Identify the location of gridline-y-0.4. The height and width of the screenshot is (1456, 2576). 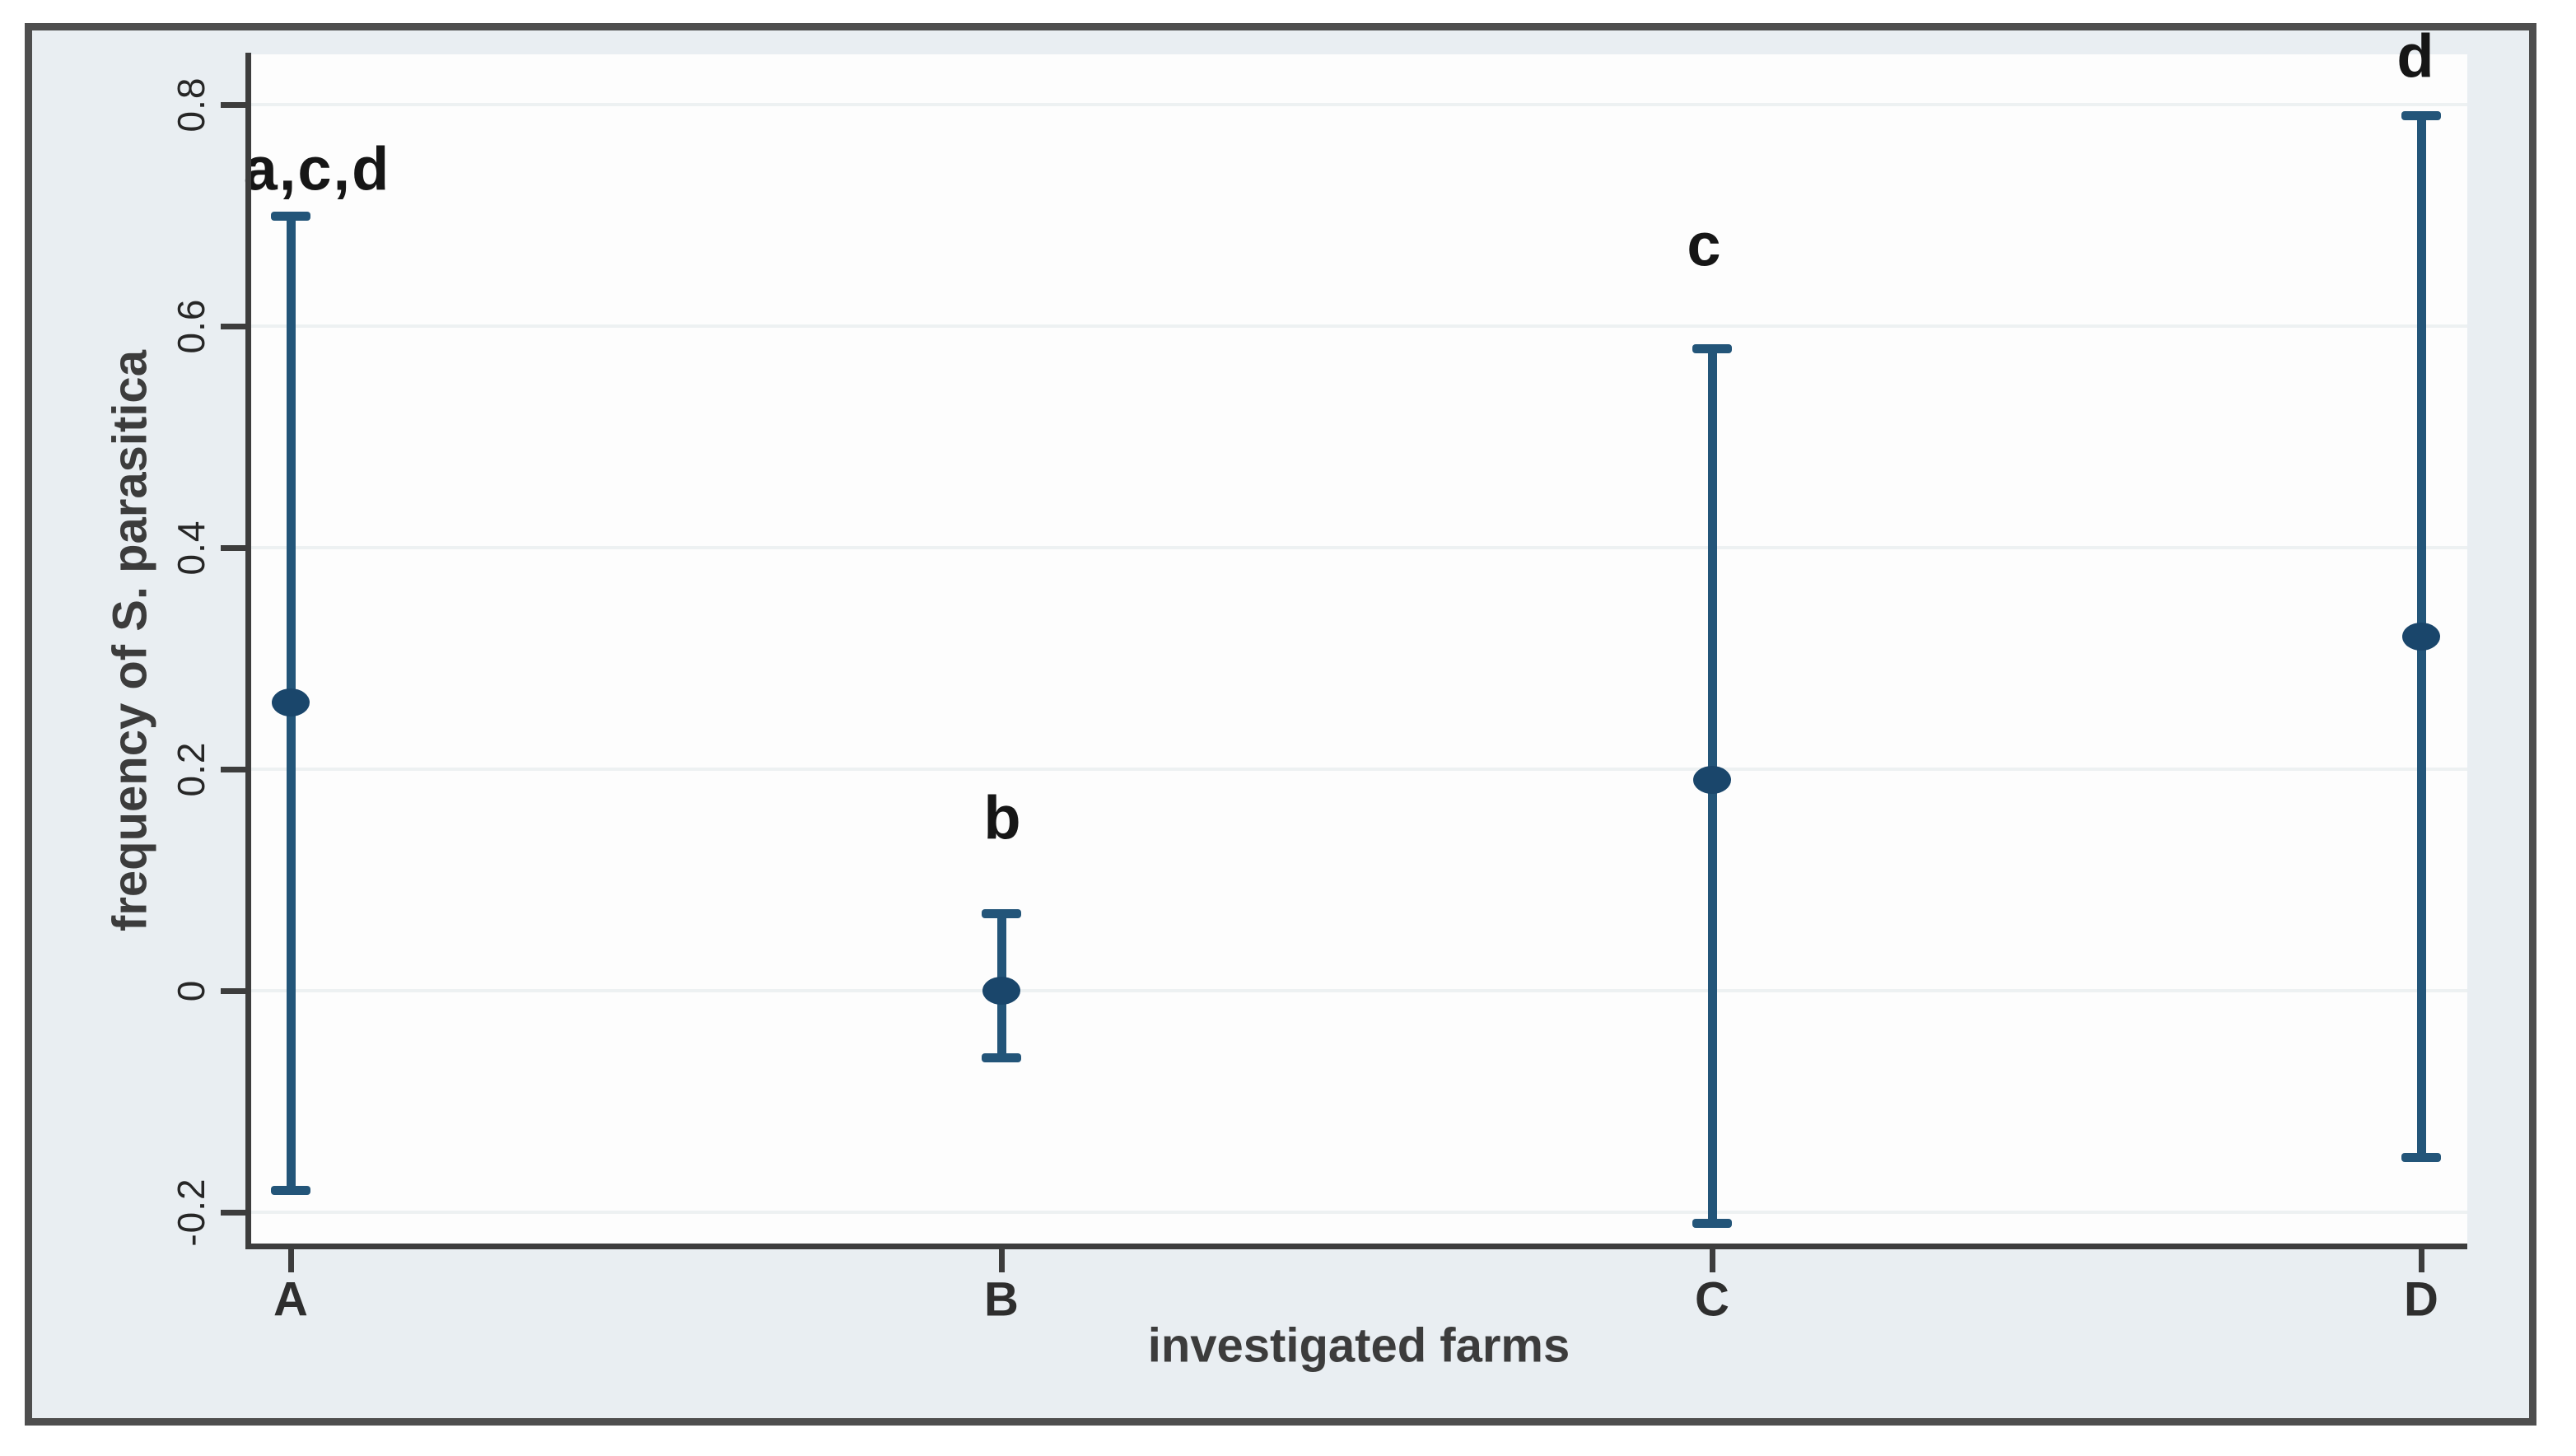
(1358, 547).